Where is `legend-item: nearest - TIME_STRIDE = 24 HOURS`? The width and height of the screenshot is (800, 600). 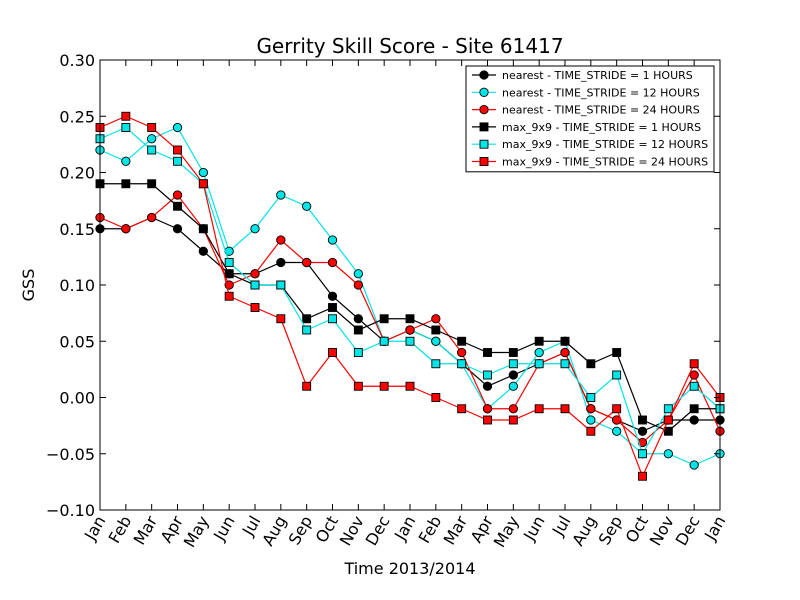 legend-item: nearest - TIME_STRIDE = 24 HOURS is located at coordinates (586, 110).